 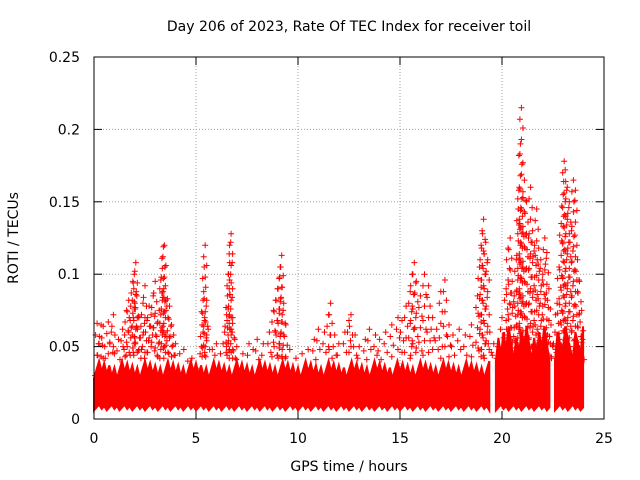 What do you see at coordinates (196, 439) in the screenshot?
I see `x-tick-label: 5` at bounding box center [196, 439].